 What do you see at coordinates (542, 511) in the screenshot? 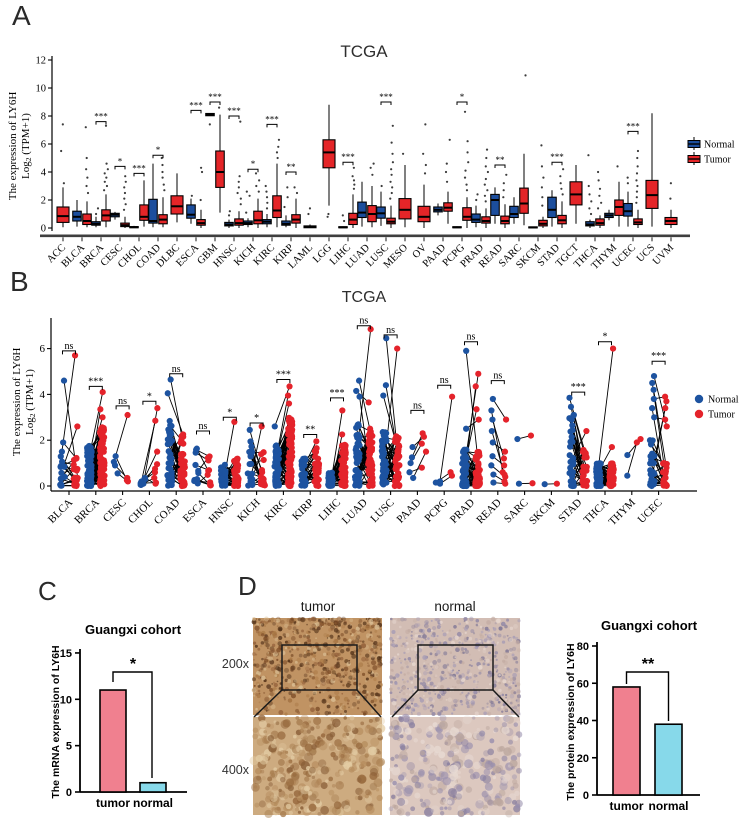
I see `svg-text: SKCM` at bounding box center [542, 511].